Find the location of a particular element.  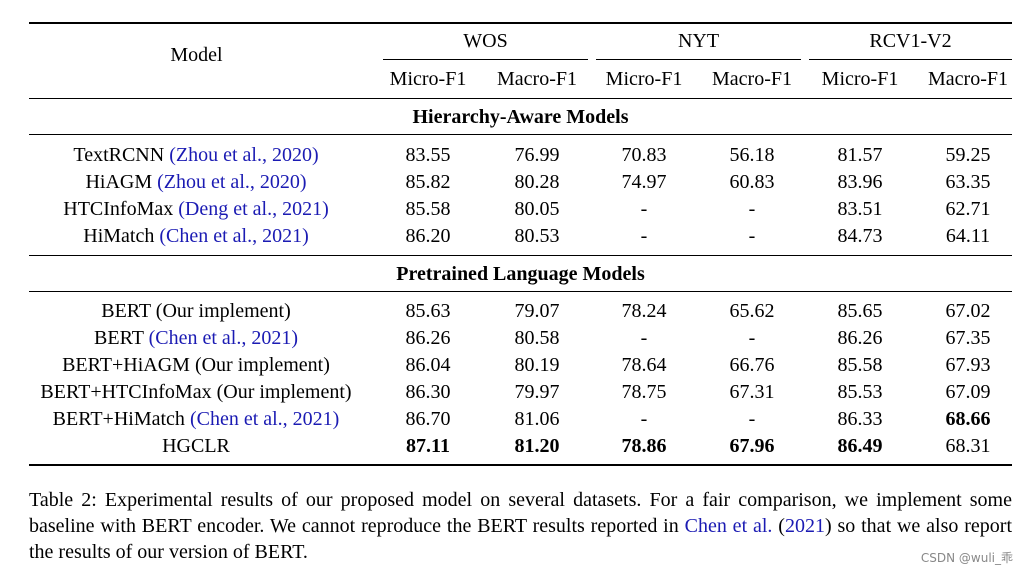

result-cell: 78.86 is located at coordinates (644, 446).